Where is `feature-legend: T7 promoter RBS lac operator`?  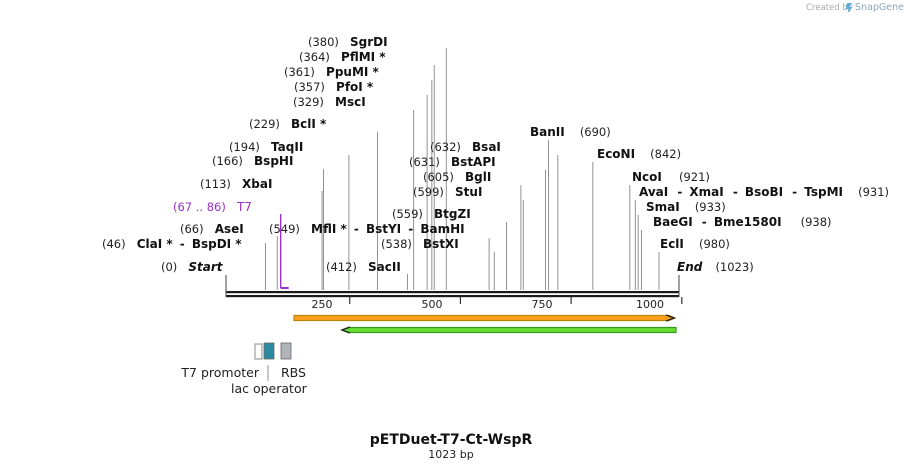
feature-legend: T7 promoter RBS lac operator is located at coordinates (244, 369).